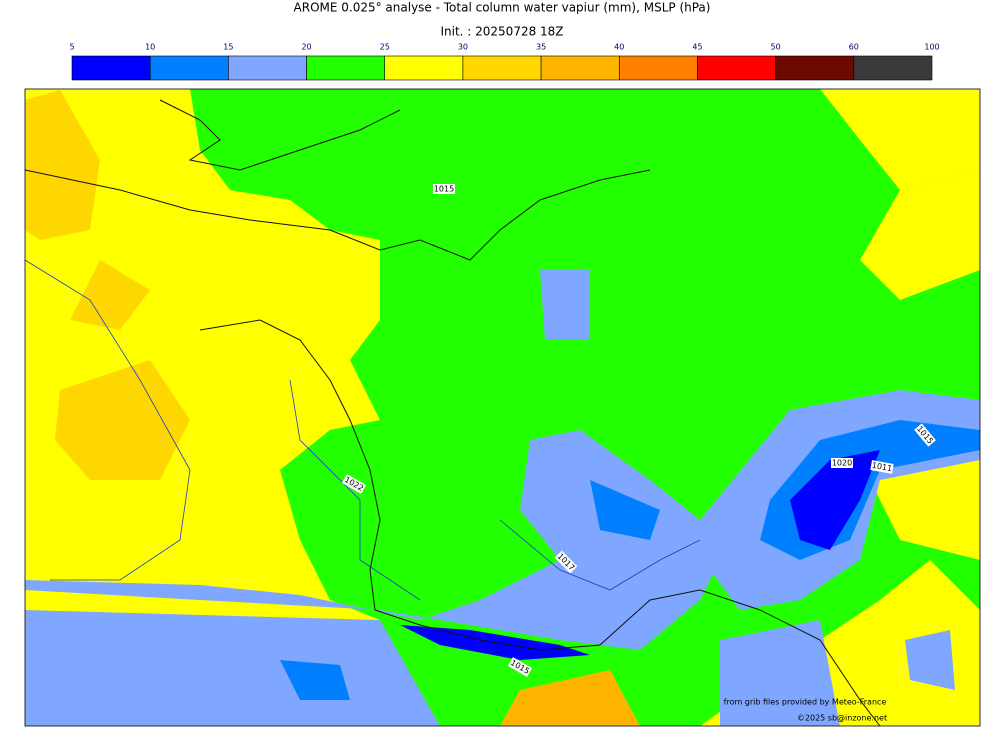  What do you see at coordinates (619, 47) in the screenshot?
I see `colorbar-tick-label: 40` at bounding box center [619, 47].